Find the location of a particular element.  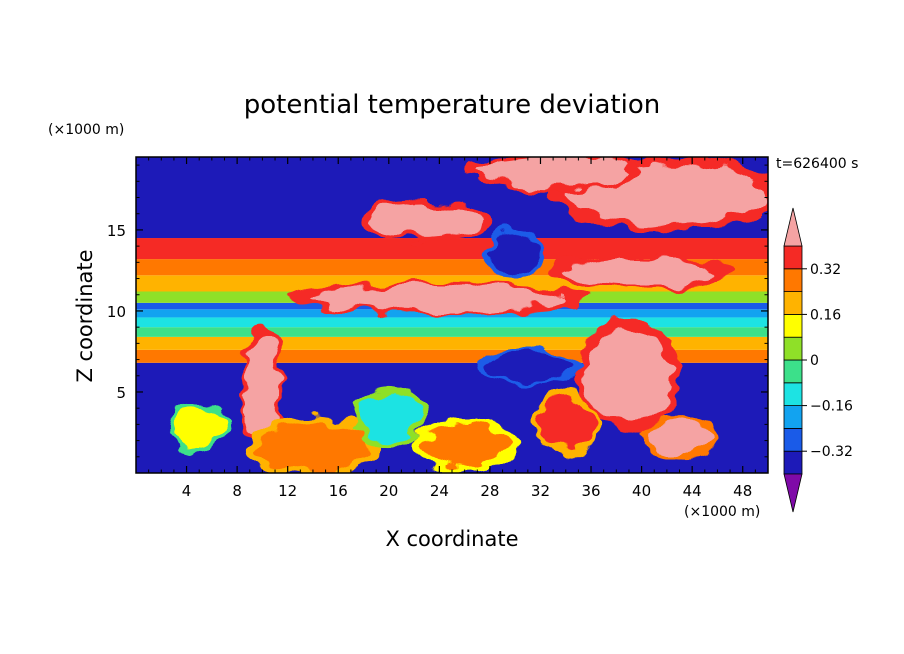

x-axis-label: X coordinate is located at coordinates (451, 539).